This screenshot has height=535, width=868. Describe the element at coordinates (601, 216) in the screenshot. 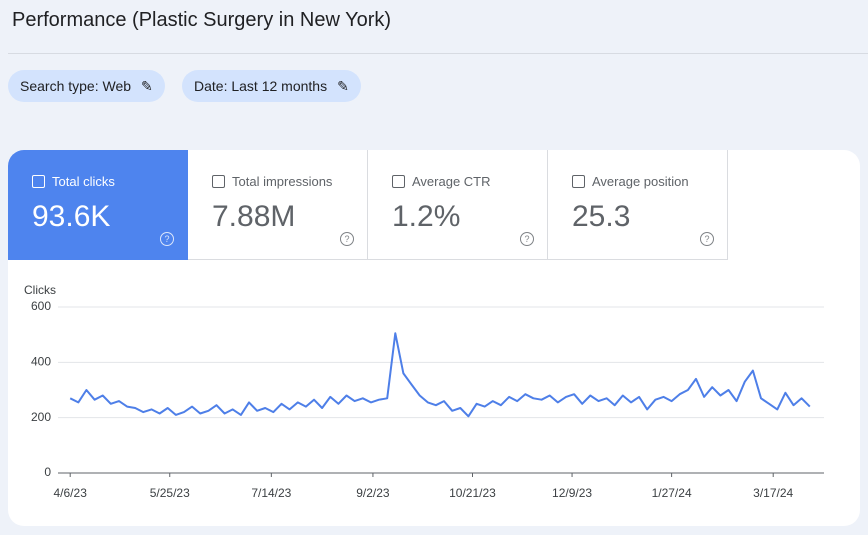

I see `metric-value: 25.3` at that location.